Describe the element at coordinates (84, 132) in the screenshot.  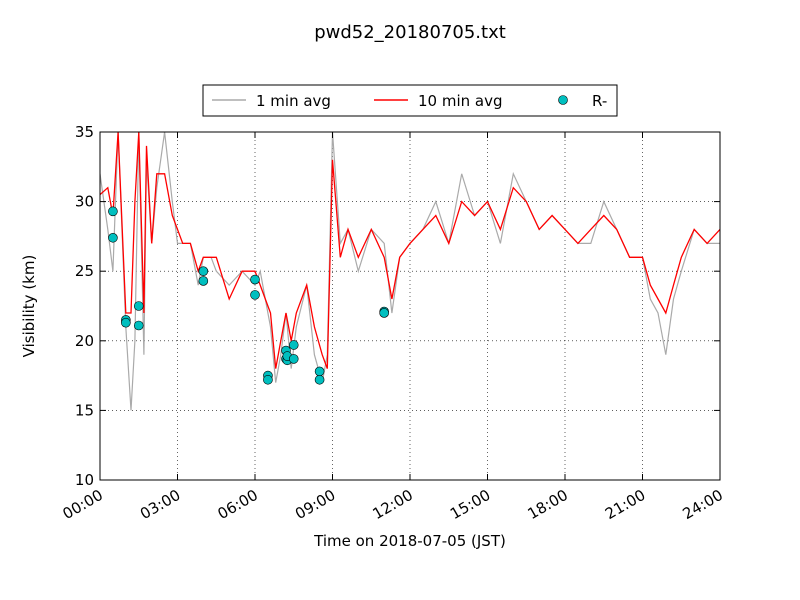
I see `y-tick-label: 35` at that location.